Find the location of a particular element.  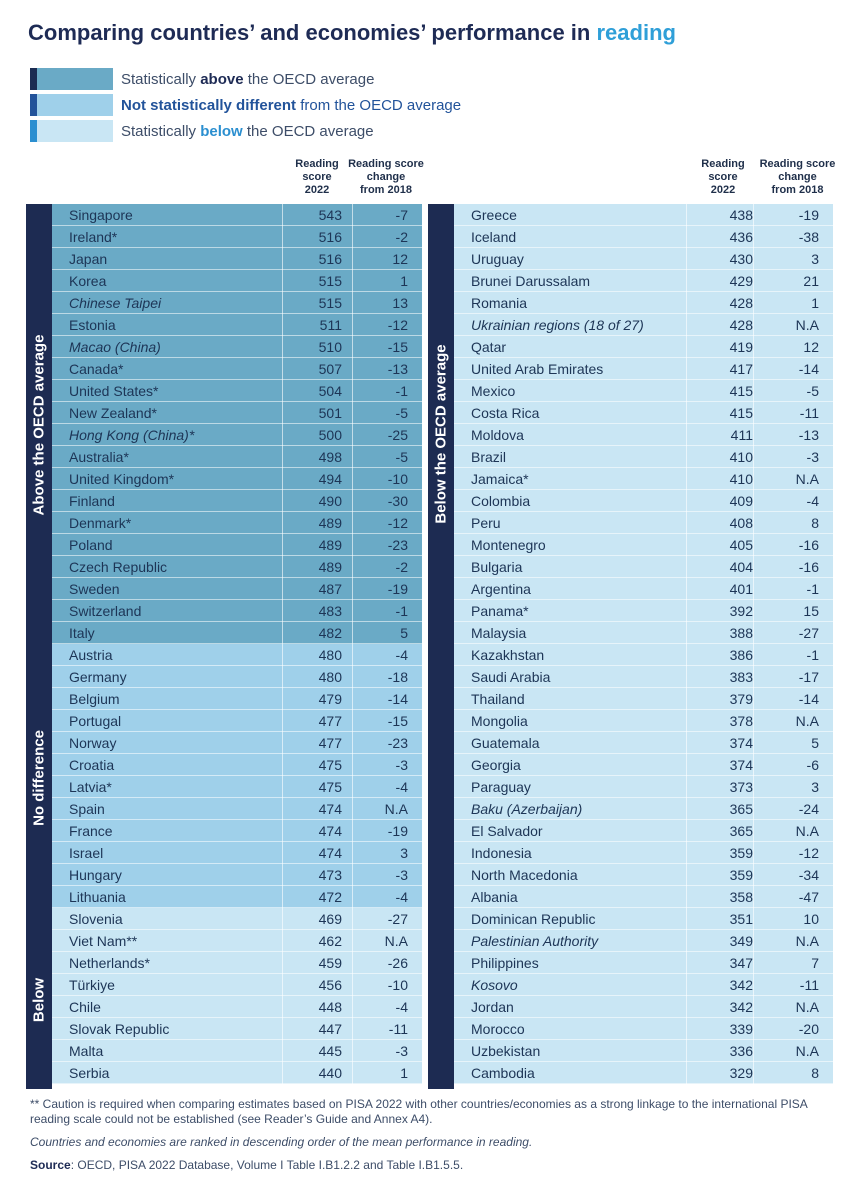

score-change: -20 is located at coordinates (808, 1028).